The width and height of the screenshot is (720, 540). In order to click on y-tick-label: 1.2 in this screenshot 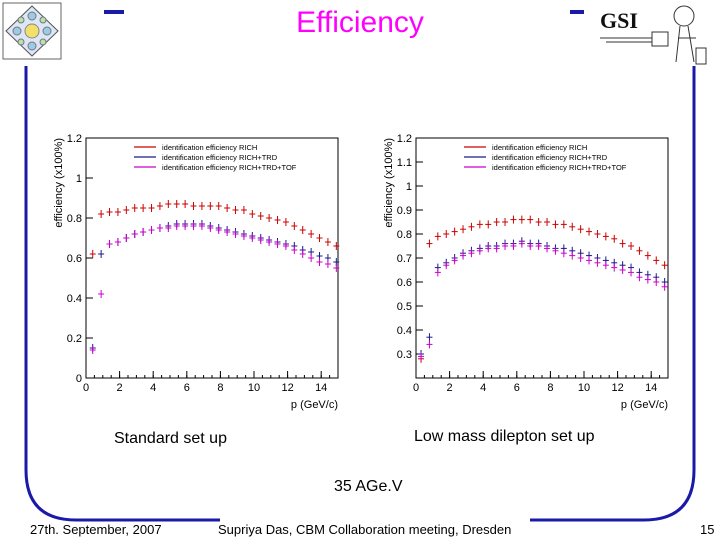, I will do `click(404, 139)`.